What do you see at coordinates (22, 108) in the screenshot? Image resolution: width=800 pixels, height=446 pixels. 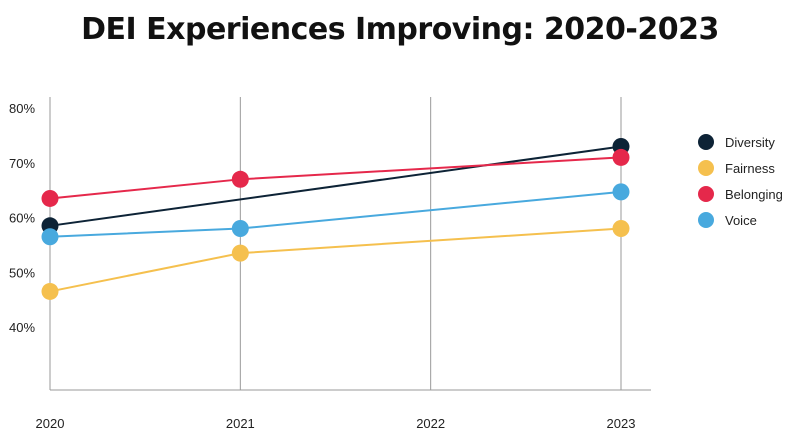 I see `y-tick-label: 80%` at bounding box center [22, 108].